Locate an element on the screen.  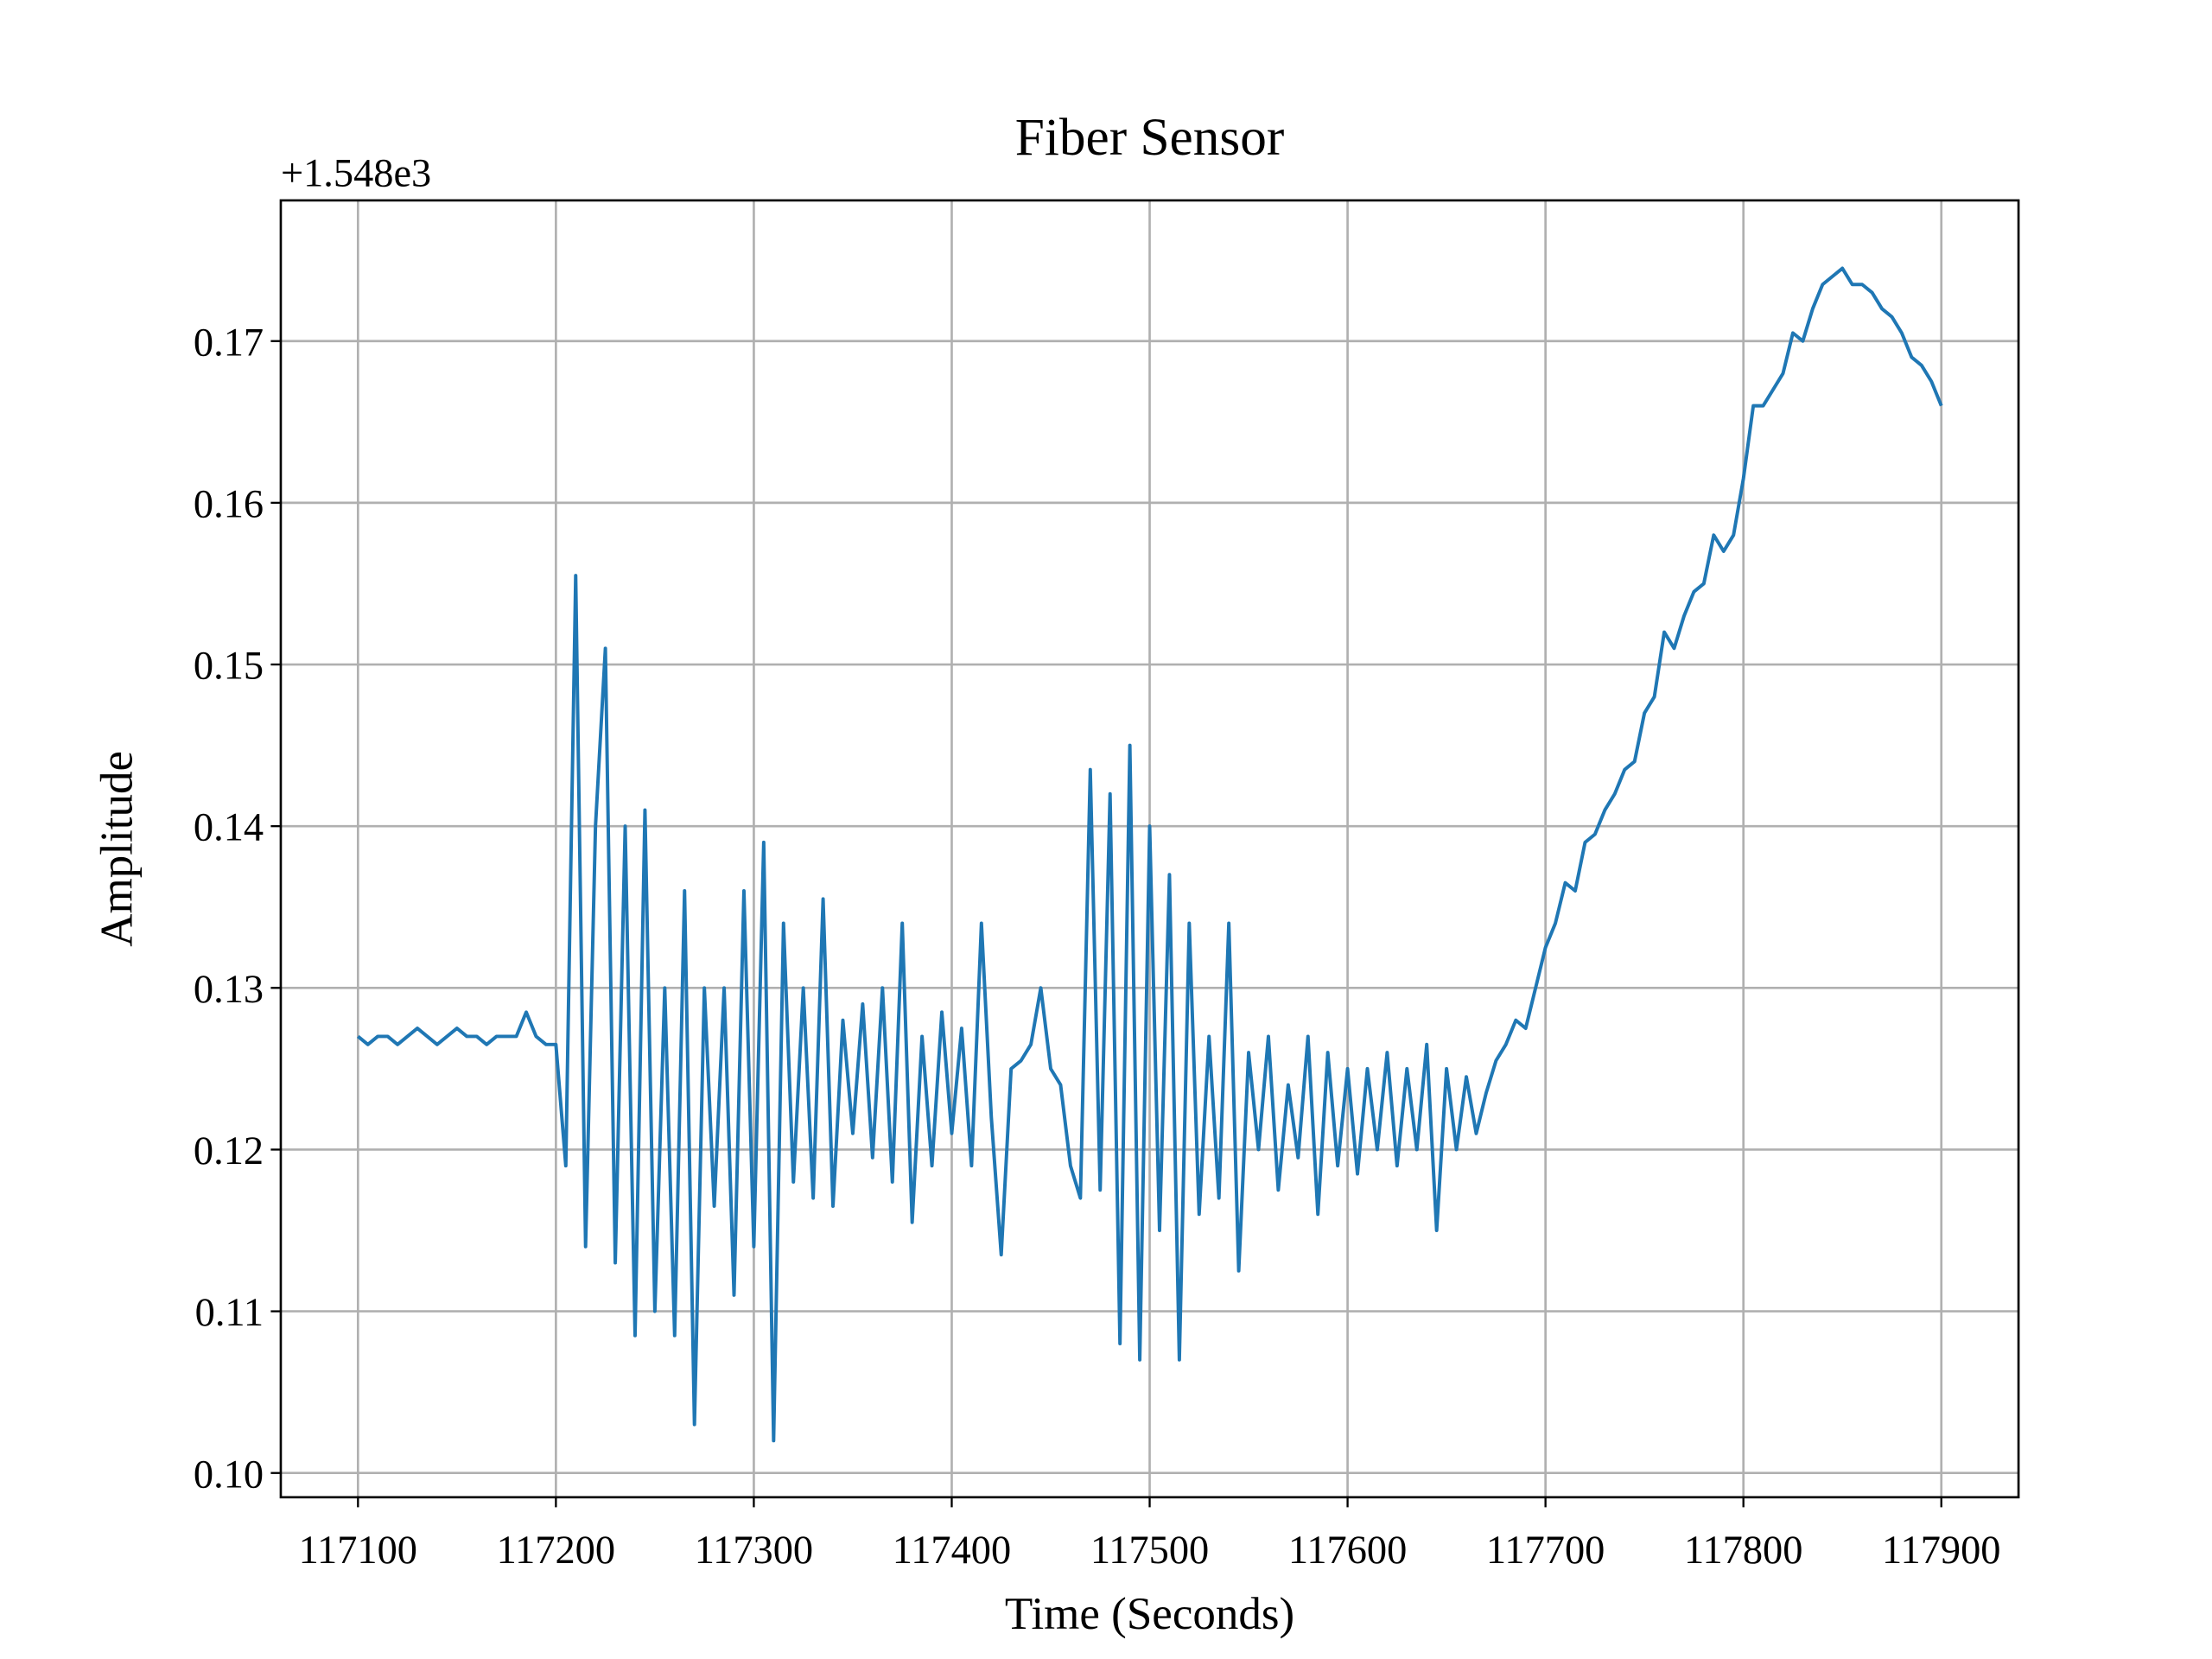
x-tick-label: 117900 is located at coordinates (1941, 1551).